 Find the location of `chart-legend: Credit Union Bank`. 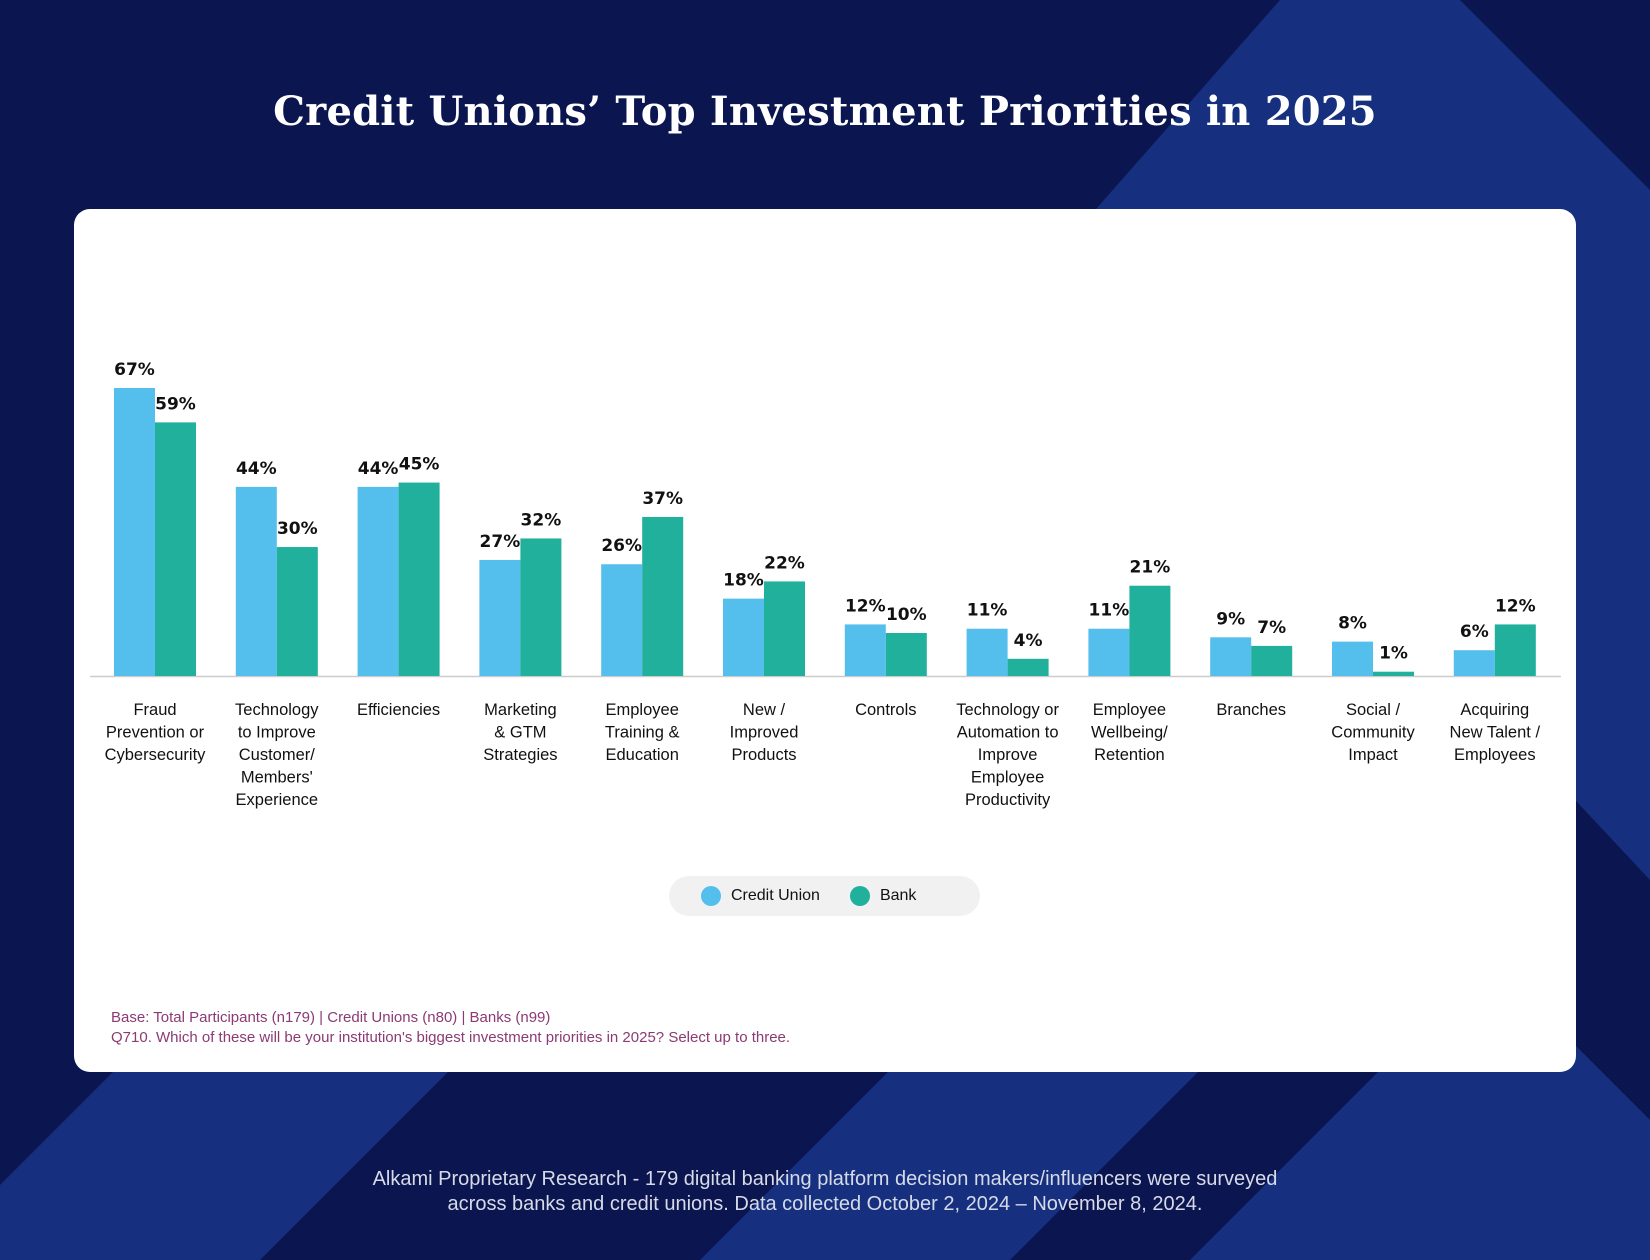

chart-legend: Credit Union Bank is located at coordinates (824, 896).